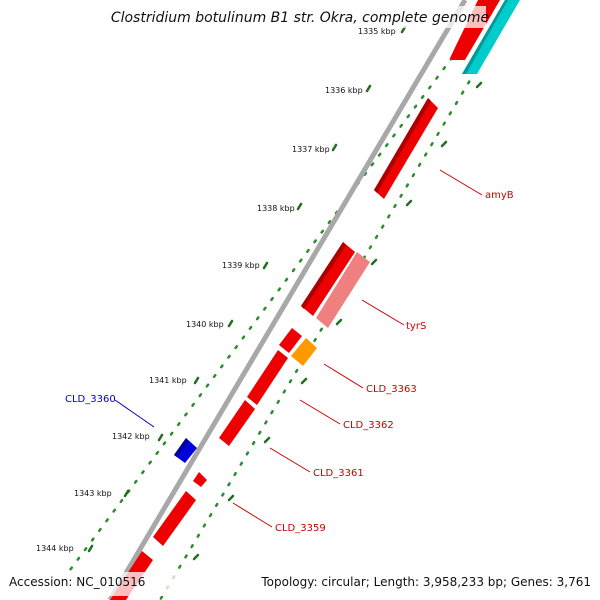  Describe the element at coordinates (344, 90) in the screenshot. I see `tick-label-1336: 1336 kbp` at that location.